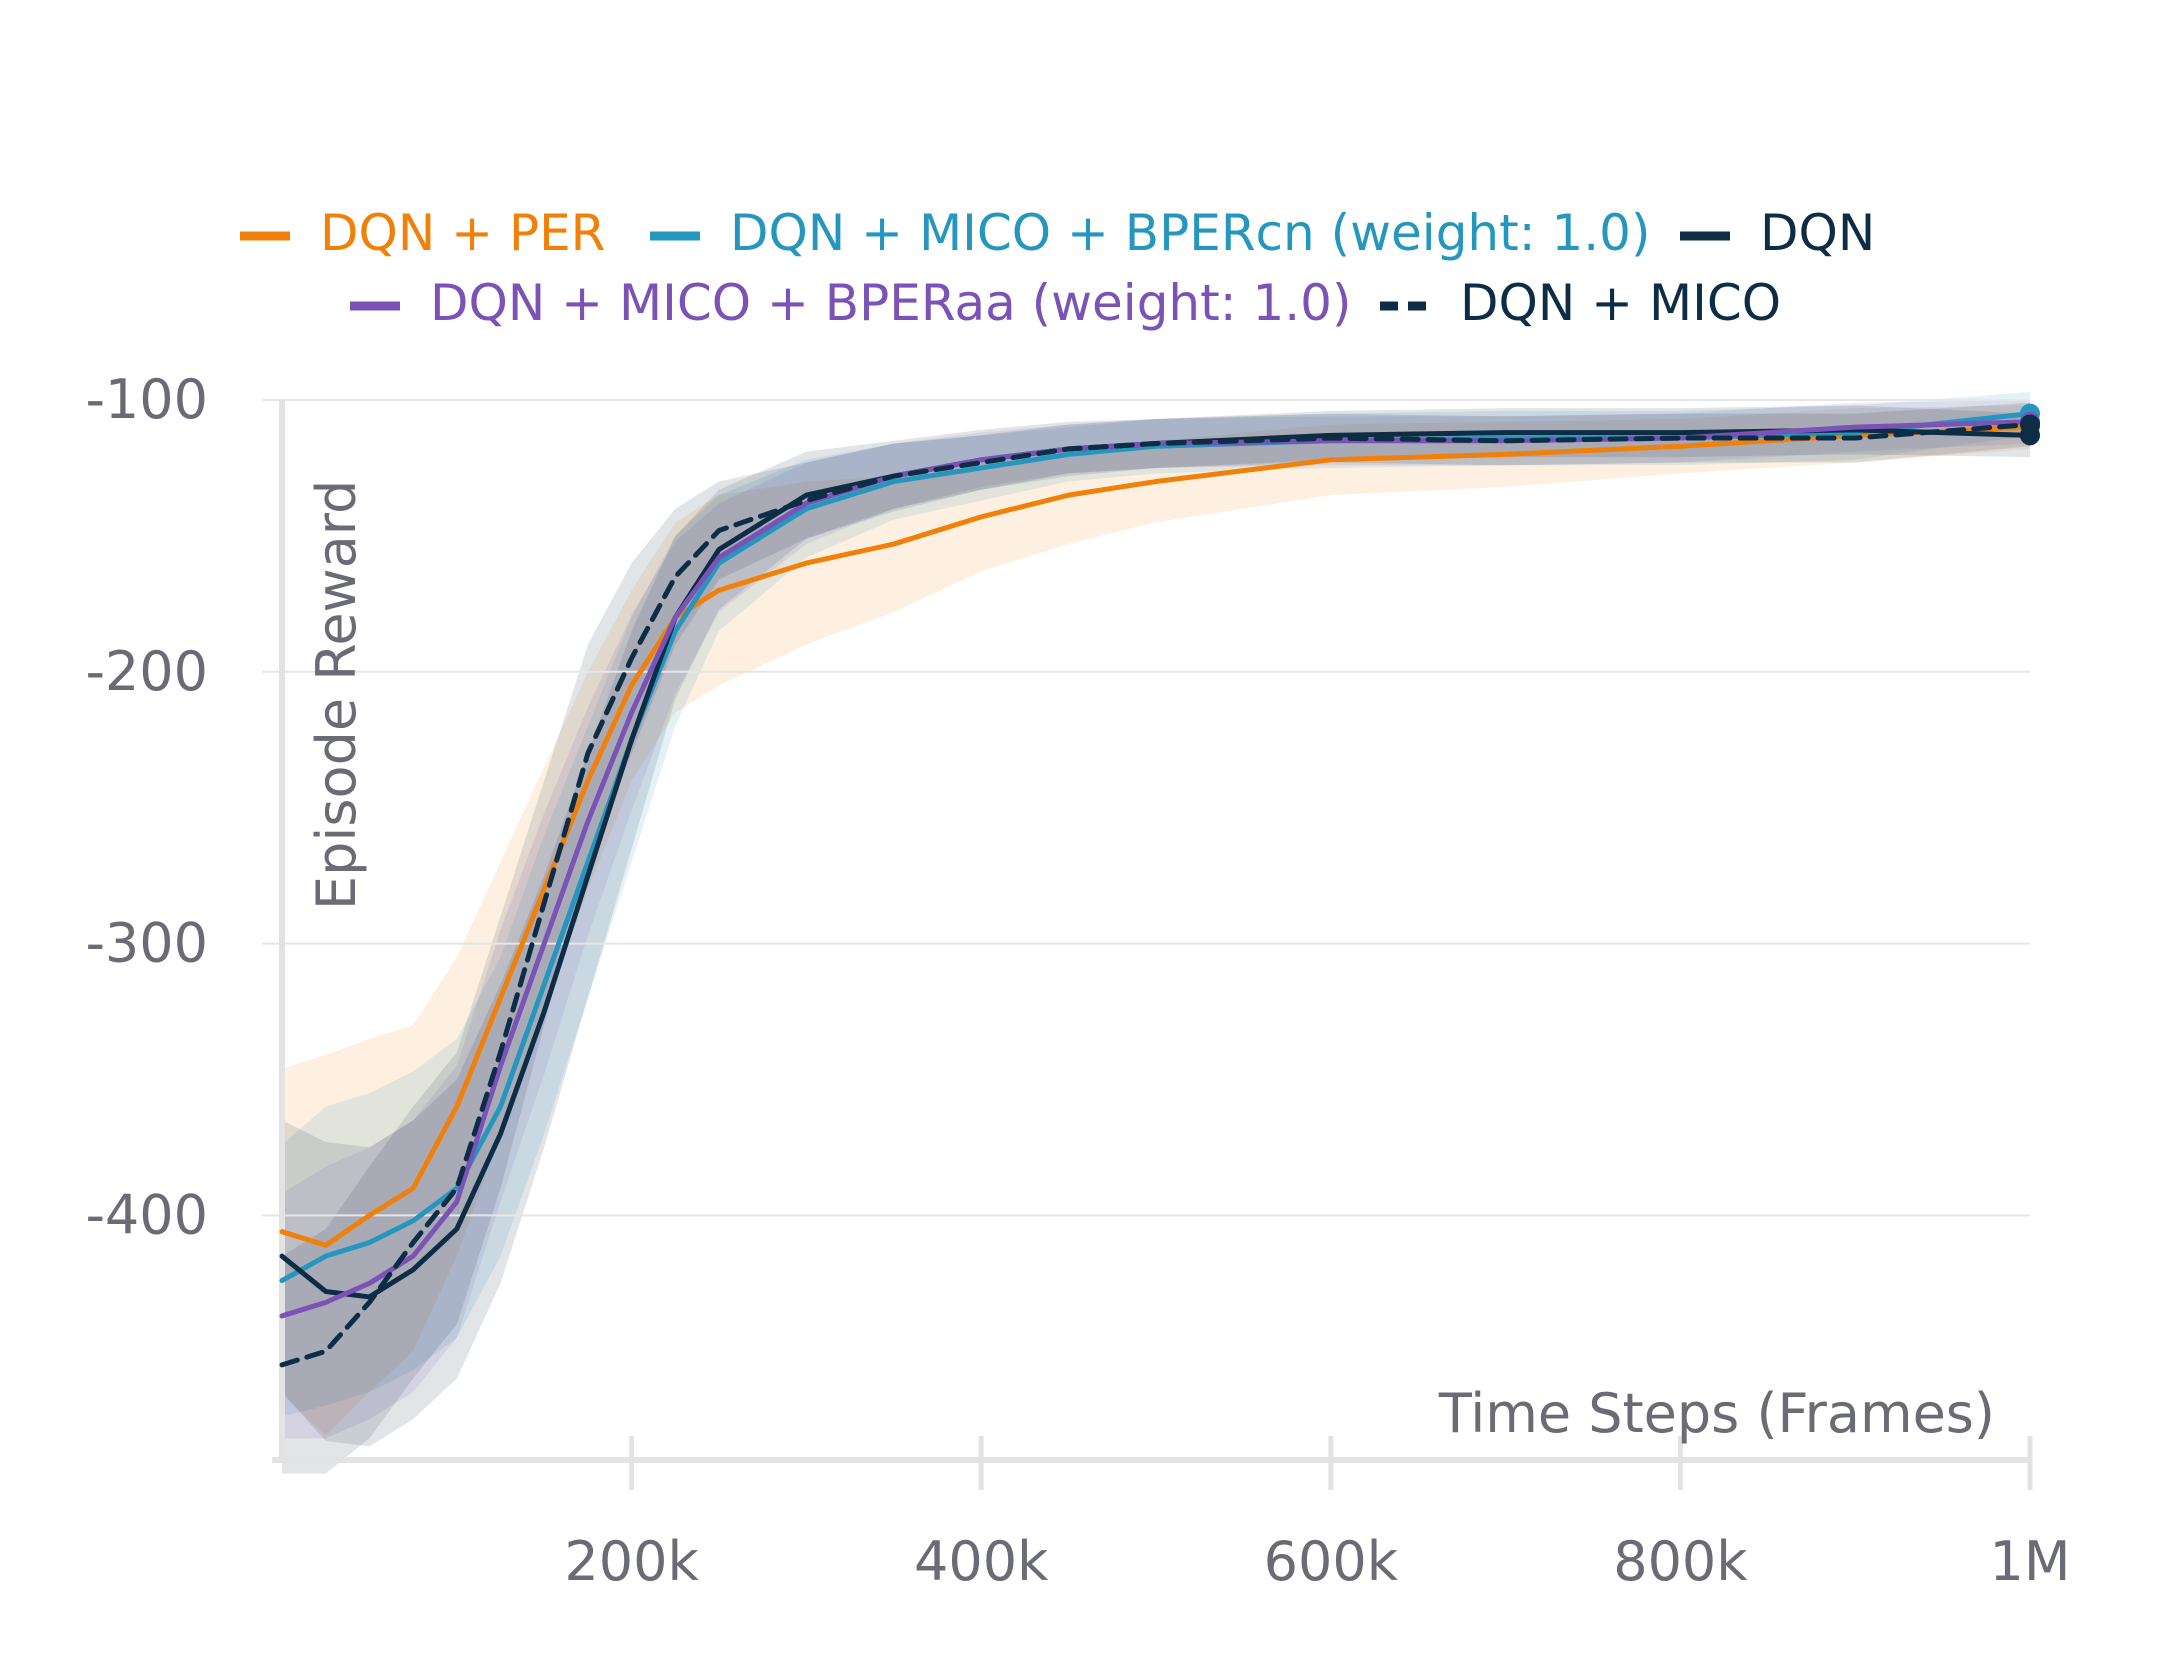  What do you see at coordinates (981, 1561) in the screenshot?
I see `x-tick-label: 400k` at bounding box center [981, 1561].